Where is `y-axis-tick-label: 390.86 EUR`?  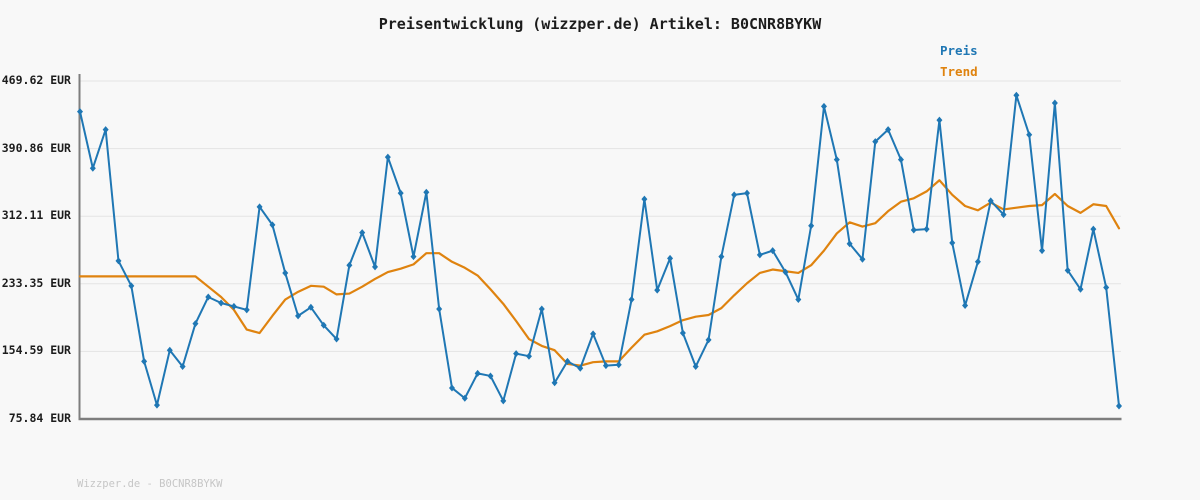
y-axis-tick-label: 390.86 EUR is located at coordinates (36, 147).